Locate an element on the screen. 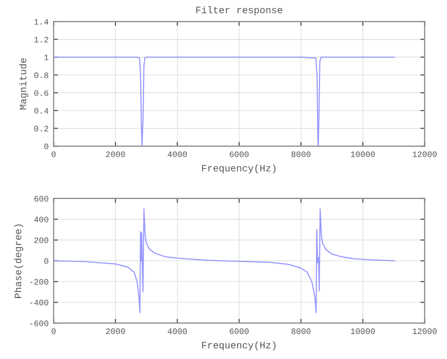 The image size is (447, 359). y-tick-label: -600 is located at coordinates (39, 323).